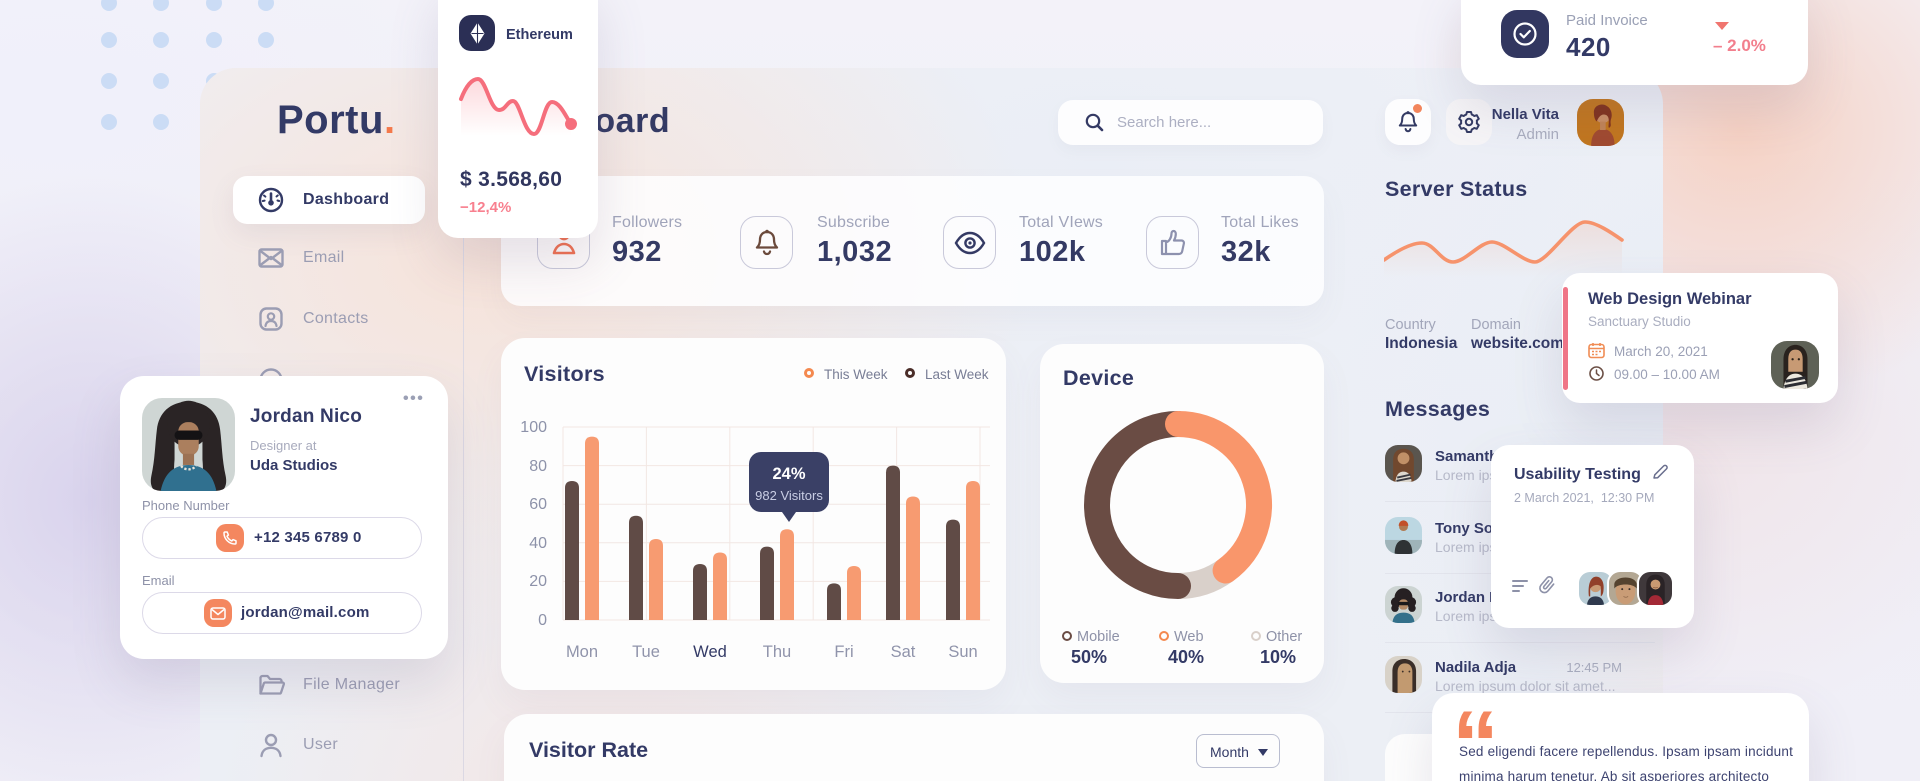 The height and width of the screenshot is (781, 1920). Describe the element at coordinates (582, 652) in the screenshot. I see `svg-text: Mon` at that location.